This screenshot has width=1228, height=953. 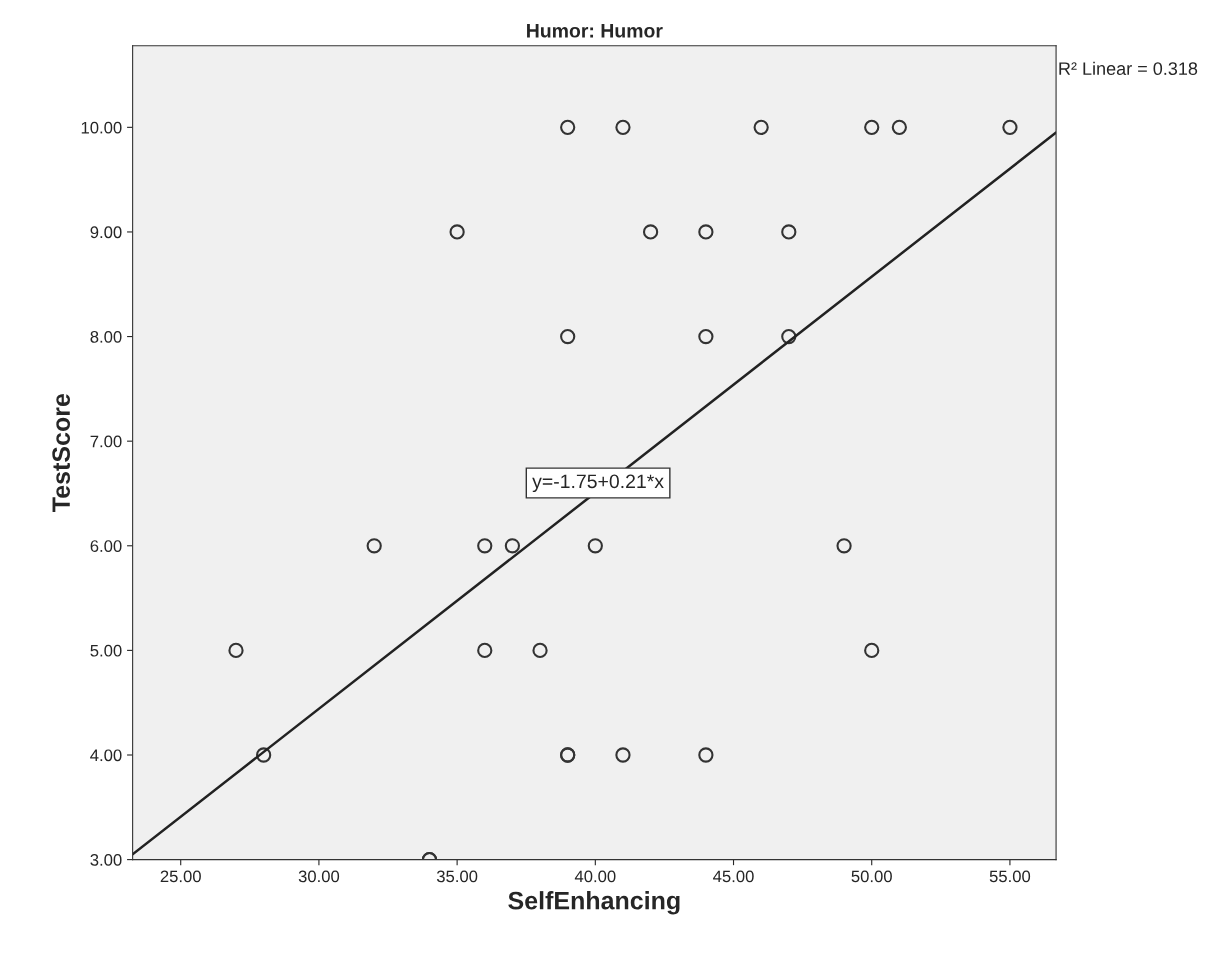 What do you see at coordinates (101, 127) in the screenshot?
I see `y-tick-label: 10.00` at bounding box center [101, 127].